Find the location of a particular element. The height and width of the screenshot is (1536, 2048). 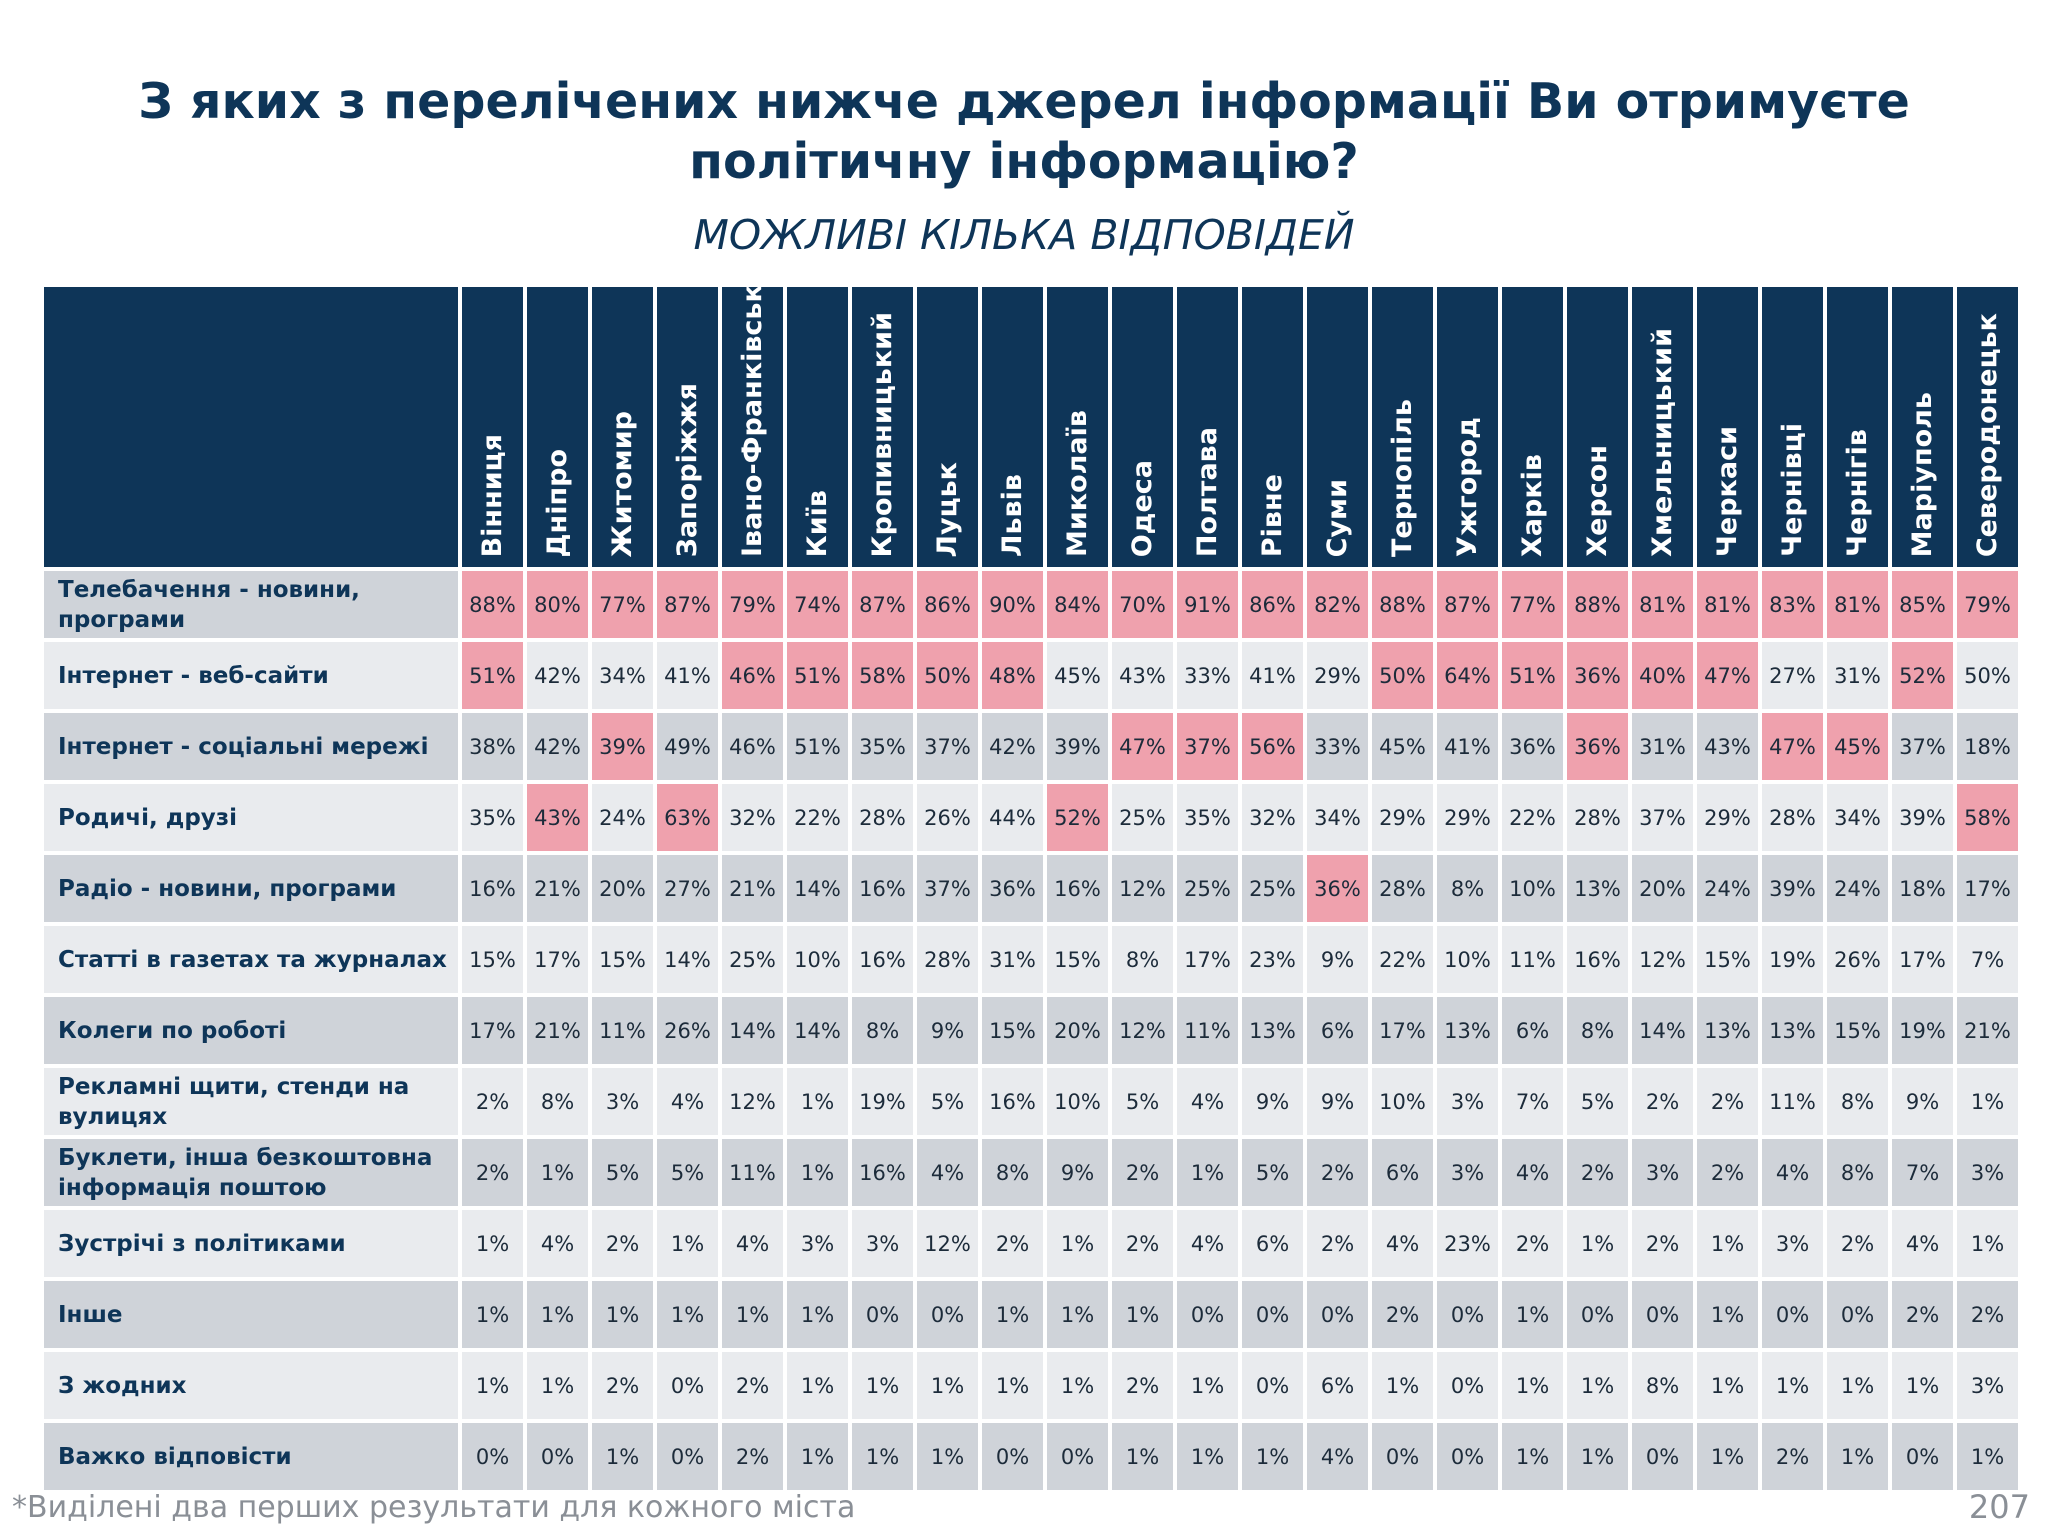

city-header-label: Харків is located at coordinates (1532, 505).